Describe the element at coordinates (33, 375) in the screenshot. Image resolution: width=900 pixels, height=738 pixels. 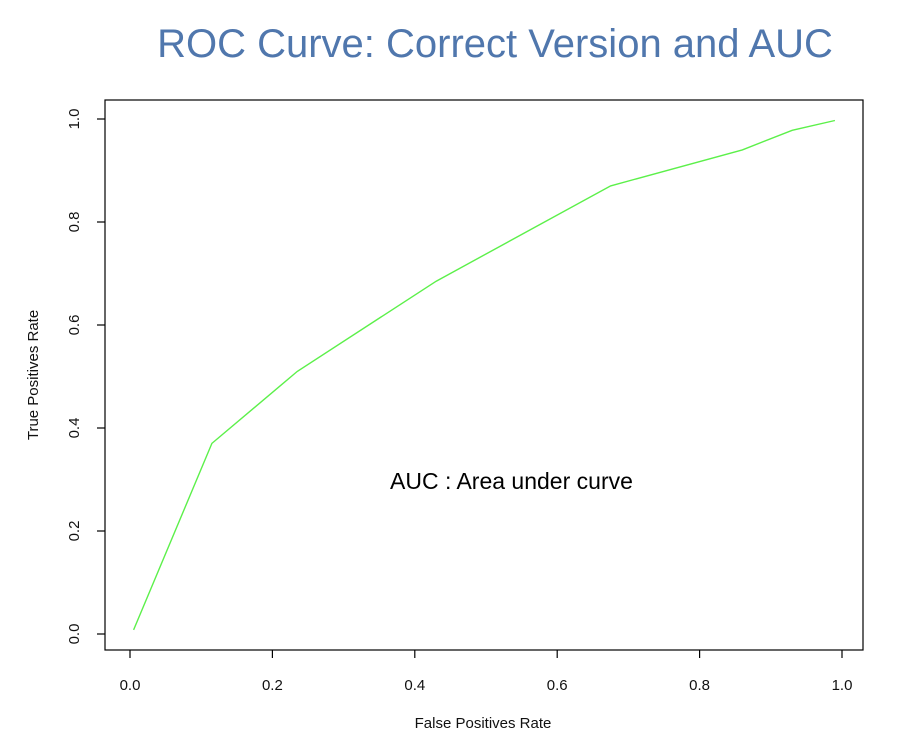
I see `y-axis-label: True Positives Rate` at that location.